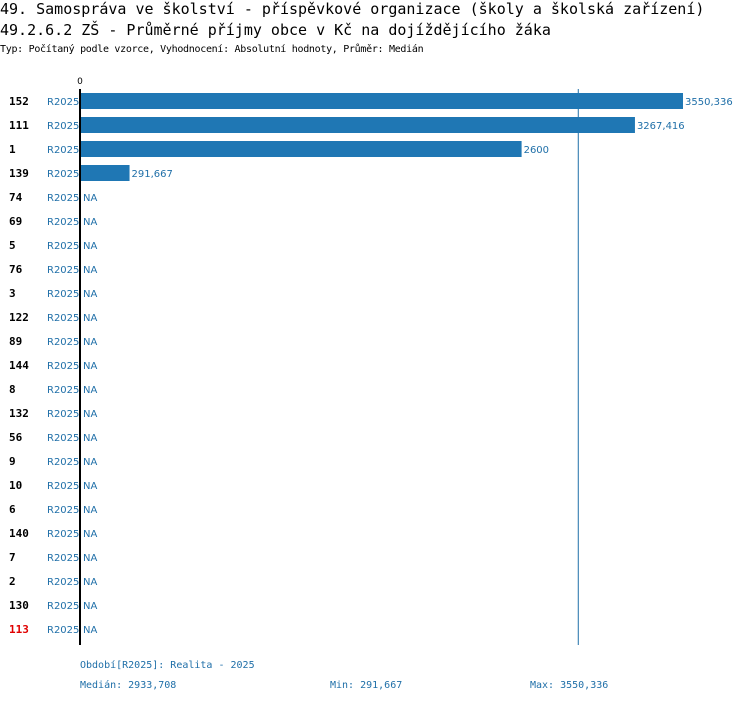 This screenshot has height=704, width=750. I want to click on category-label: 144, so click(19, 365).